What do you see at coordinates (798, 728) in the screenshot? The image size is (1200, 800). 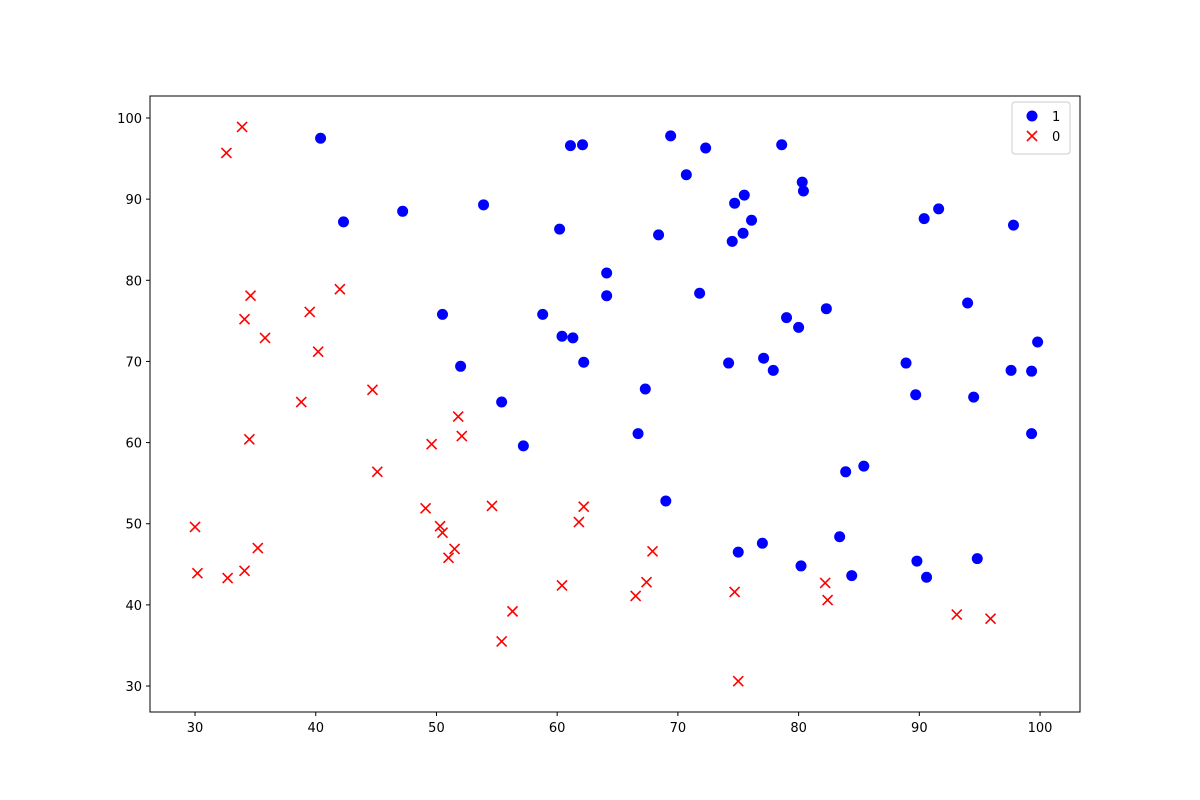 I see `x-tick-label: 80` at bounding box center [798, 728].